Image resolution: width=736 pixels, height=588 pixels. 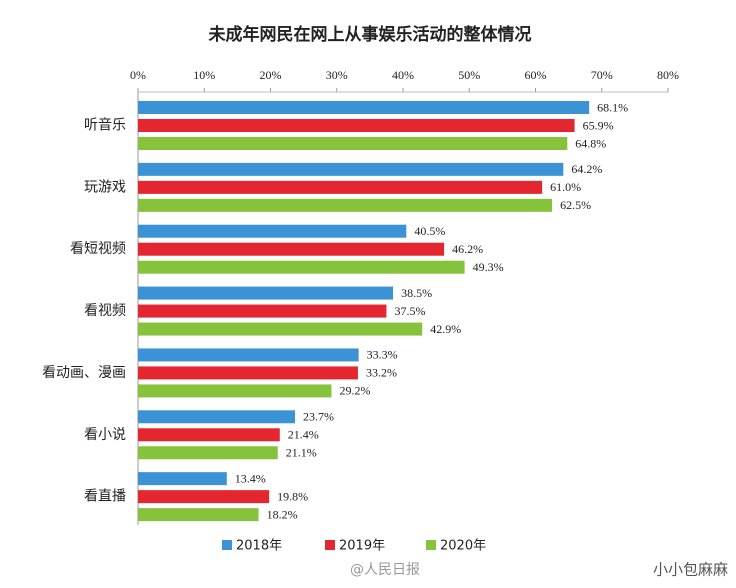 I want to click on data-label: 13.4%, so click(x=250, y=478).